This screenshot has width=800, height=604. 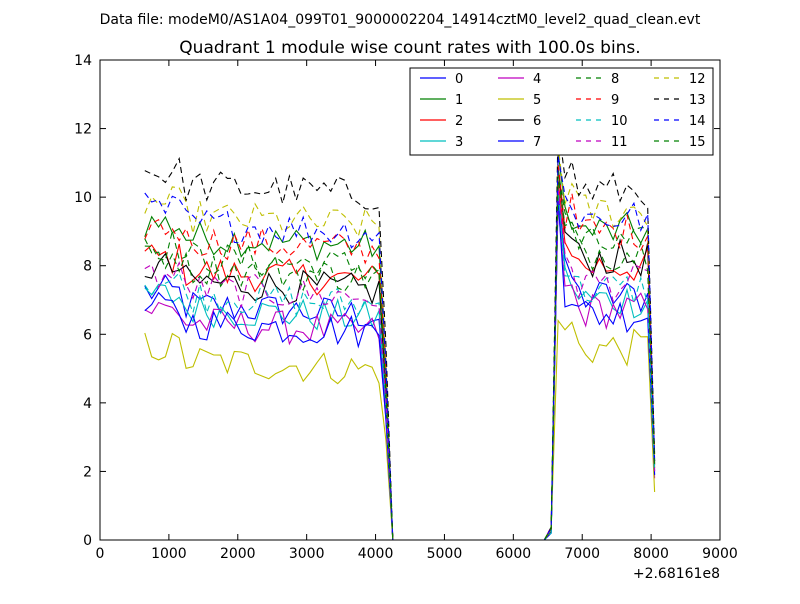 I want to click on y-tick-label: 2, so click(x=87, y=472).